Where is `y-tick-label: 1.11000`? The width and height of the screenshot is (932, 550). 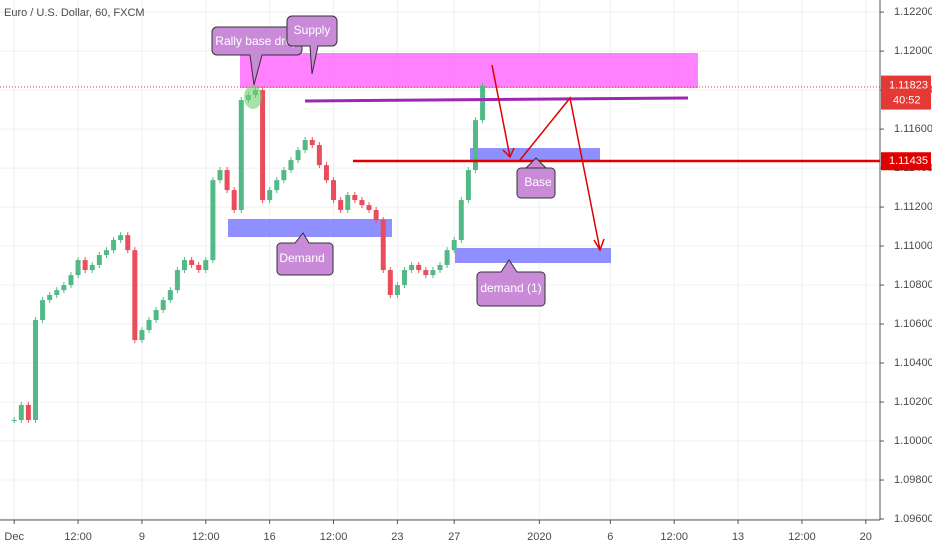 y-tick-label: 1.11000 is located at coordinates (913, 246).